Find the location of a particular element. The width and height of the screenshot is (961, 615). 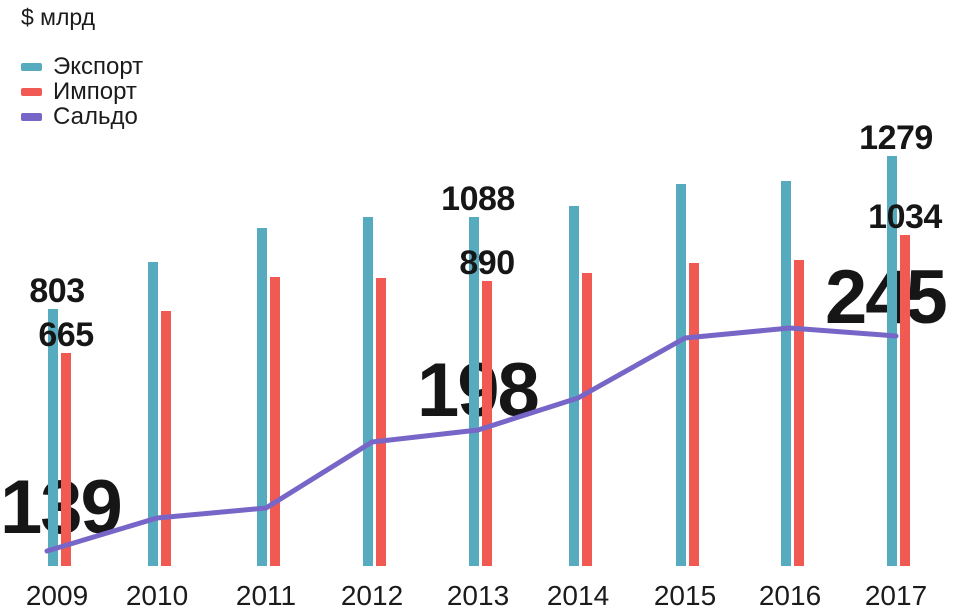

year-label: 2012 is located at coordinates (372, 595).